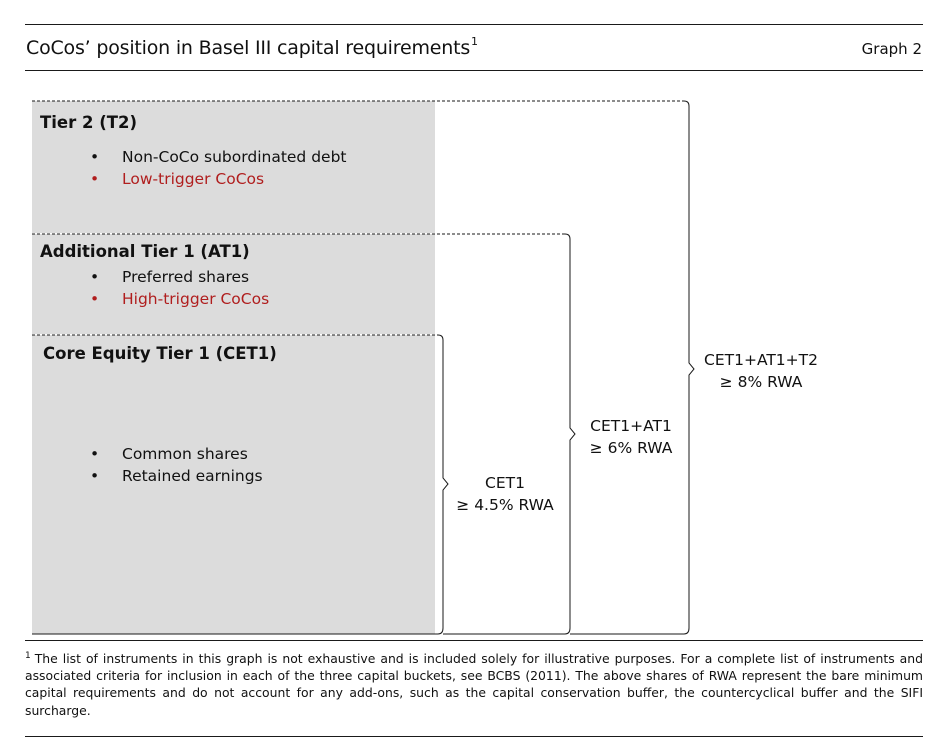  What do you see at coordinates (761, 360) in the screenshot?
I see `requirement-line1: CET1+AT1+T2` at bounding box center [761, 360].